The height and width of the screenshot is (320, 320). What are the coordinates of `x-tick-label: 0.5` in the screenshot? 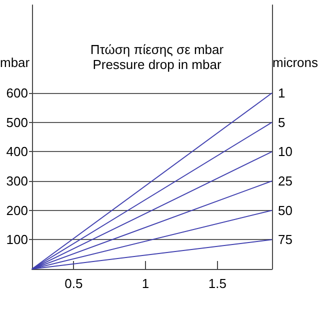 It's located at (73, 283).